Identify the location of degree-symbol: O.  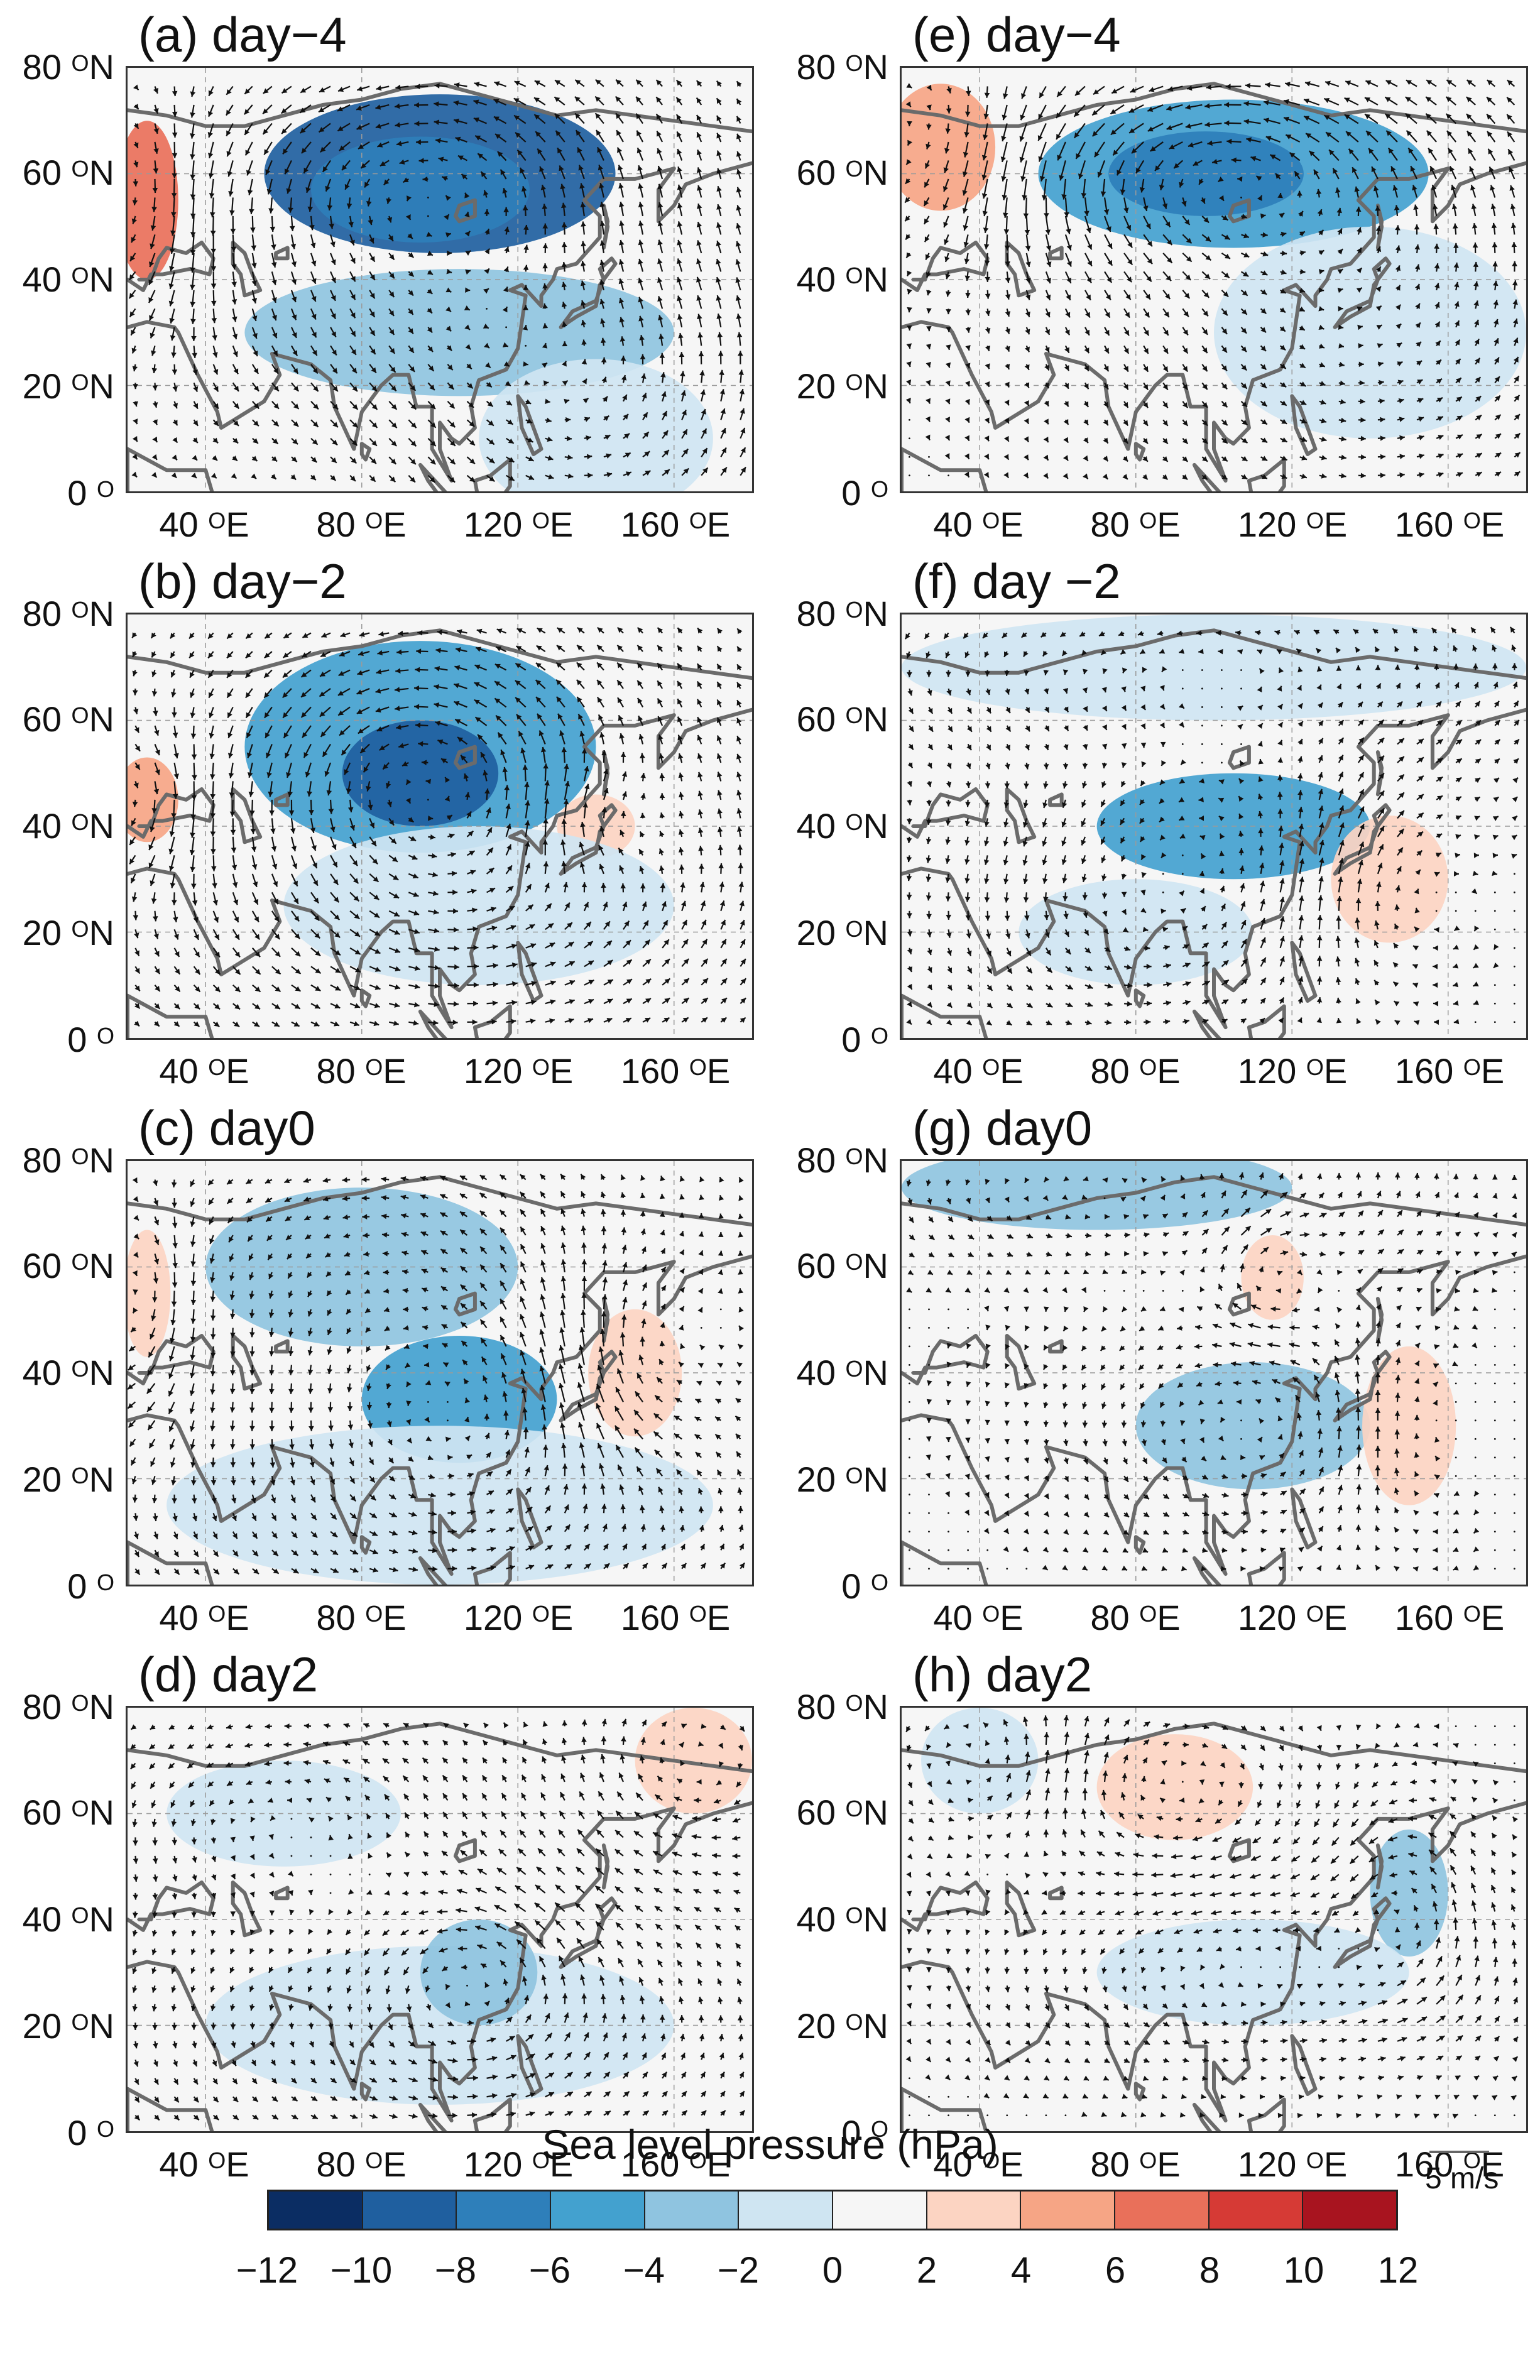
(374, 1067).